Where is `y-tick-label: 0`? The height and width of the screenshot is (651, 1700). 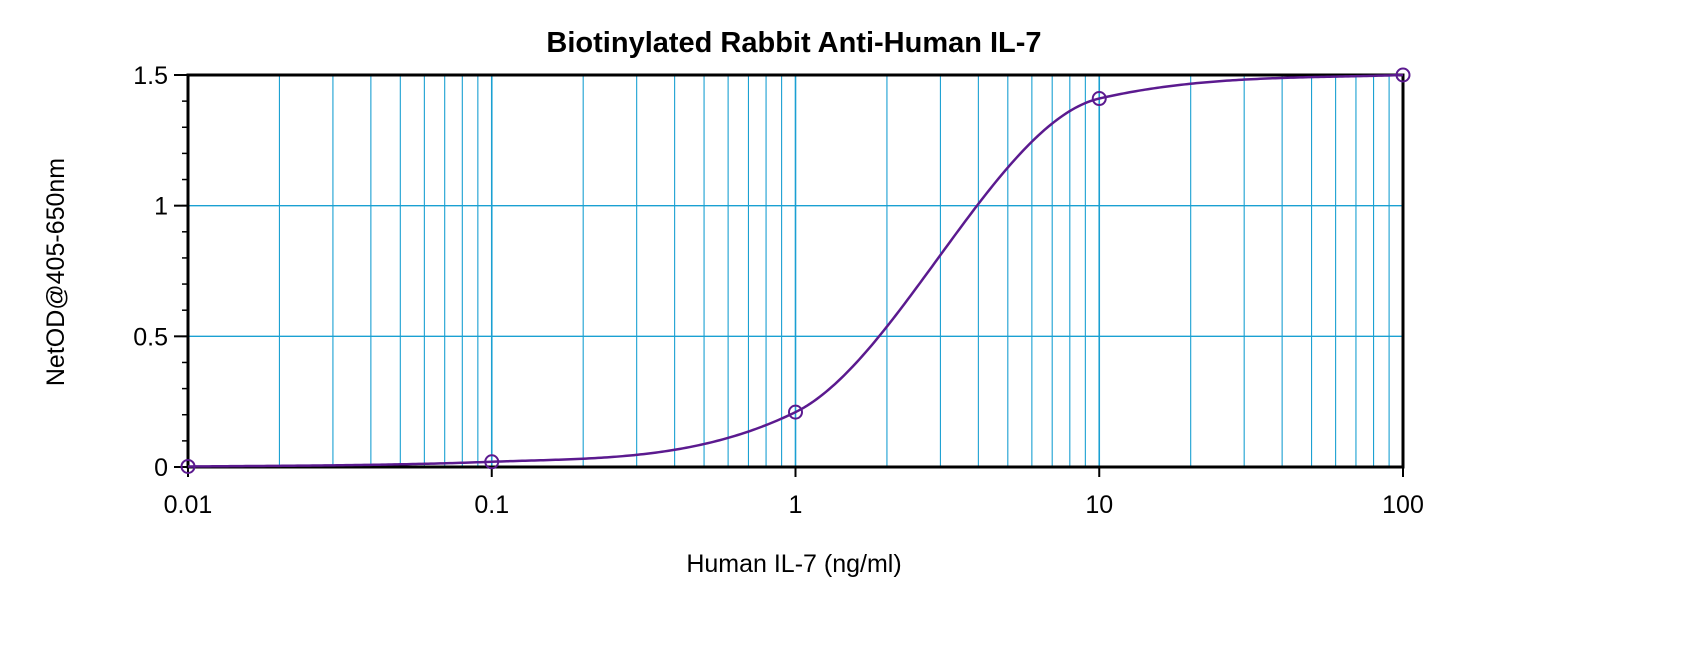 y-tick-label: 0 is located at coordinates (161, 468).